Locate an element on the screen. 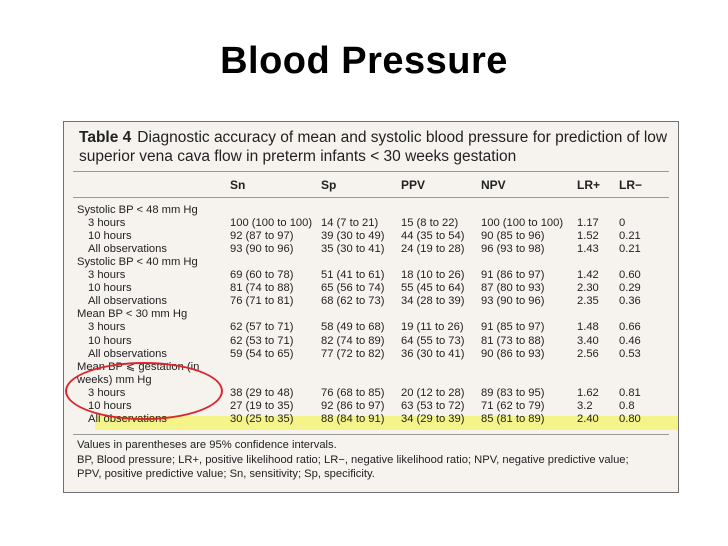  header-ppv: PPV is located at coordinates (413, 185).